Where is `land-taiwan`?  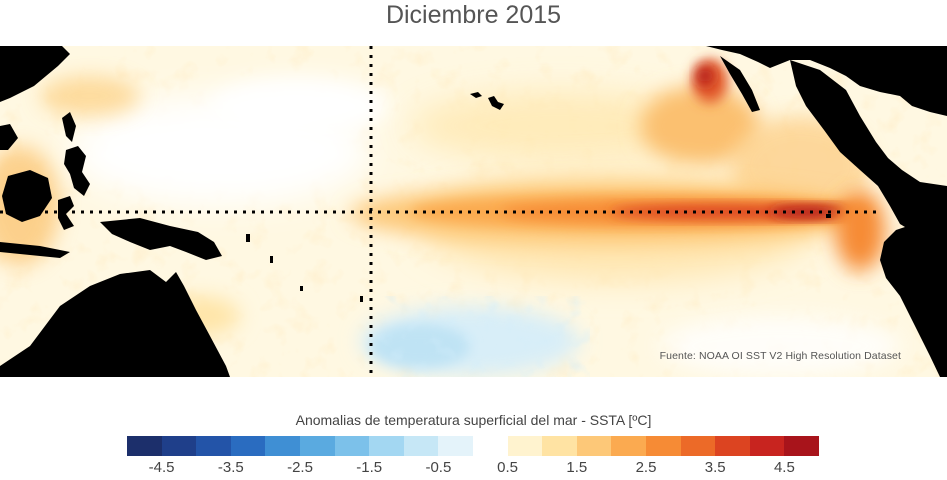 land-taiwan is located at coordinates (69, 127).